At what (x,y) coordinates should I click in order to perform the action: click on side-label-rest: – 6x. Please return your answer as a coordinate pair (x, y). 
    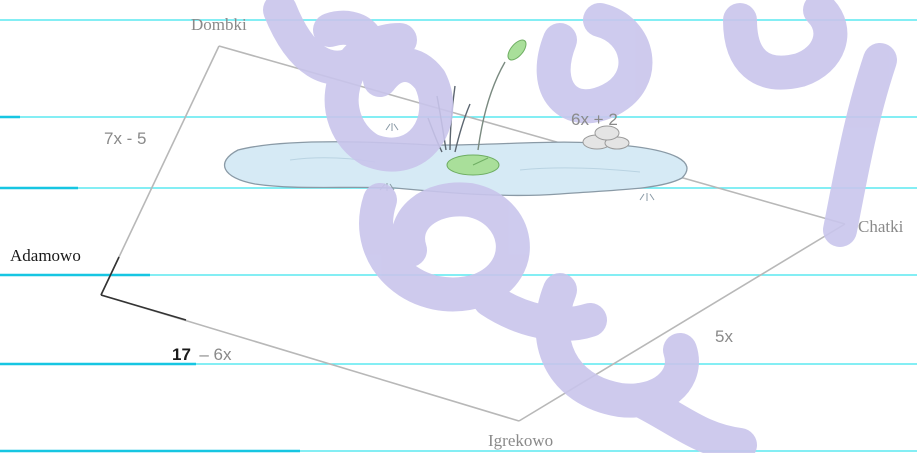
    Looking at the image, I should click on (215, 354).